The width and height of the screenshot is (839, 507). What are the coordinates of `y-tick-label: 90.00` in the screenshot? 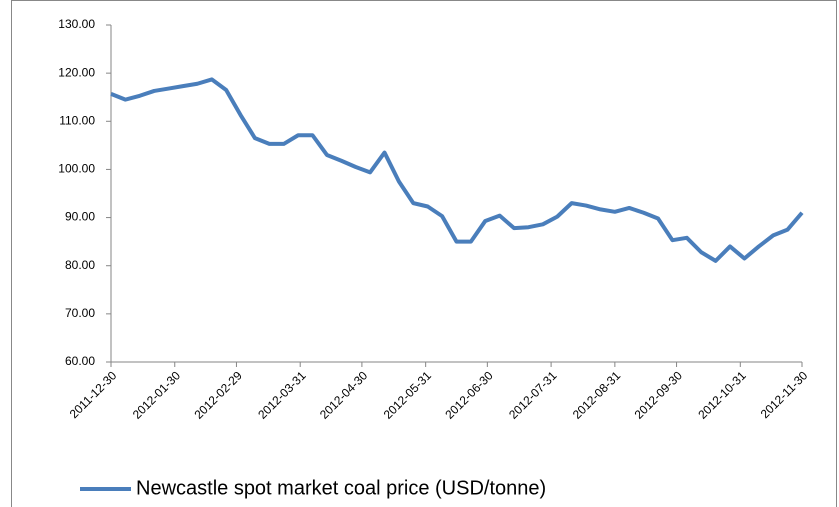 It's located at (80, 217).